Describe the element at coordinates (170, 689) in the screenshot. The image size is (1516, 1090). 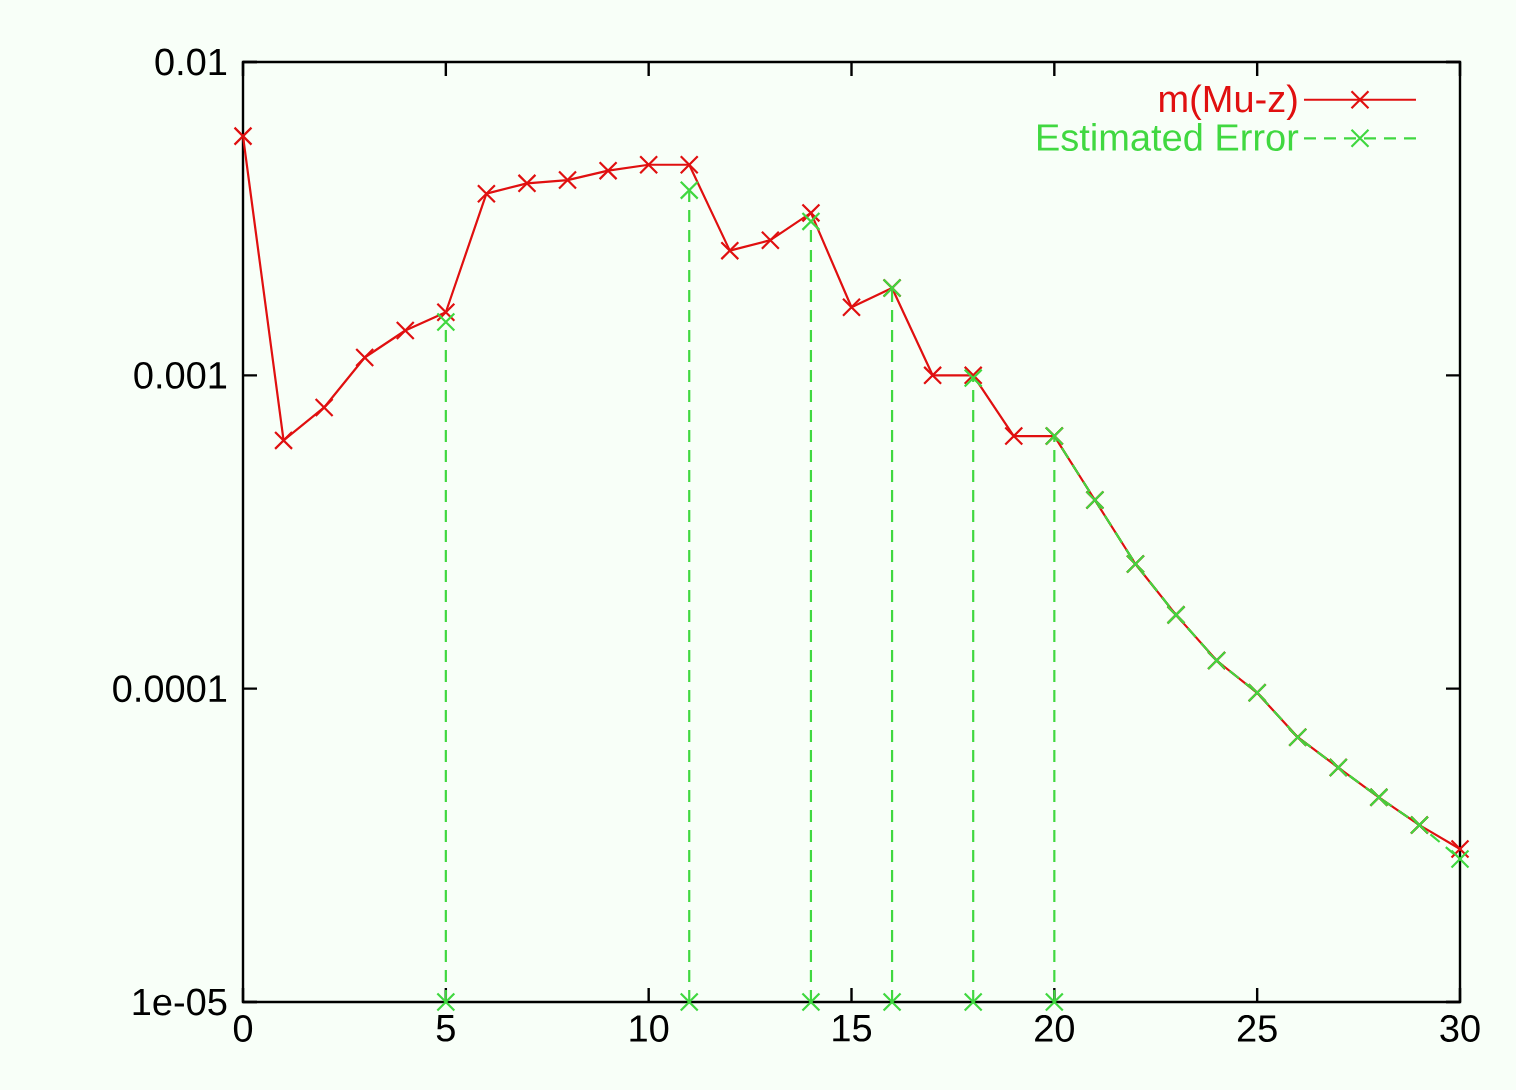
I see `y-tick-label: 0.0001` at that location.